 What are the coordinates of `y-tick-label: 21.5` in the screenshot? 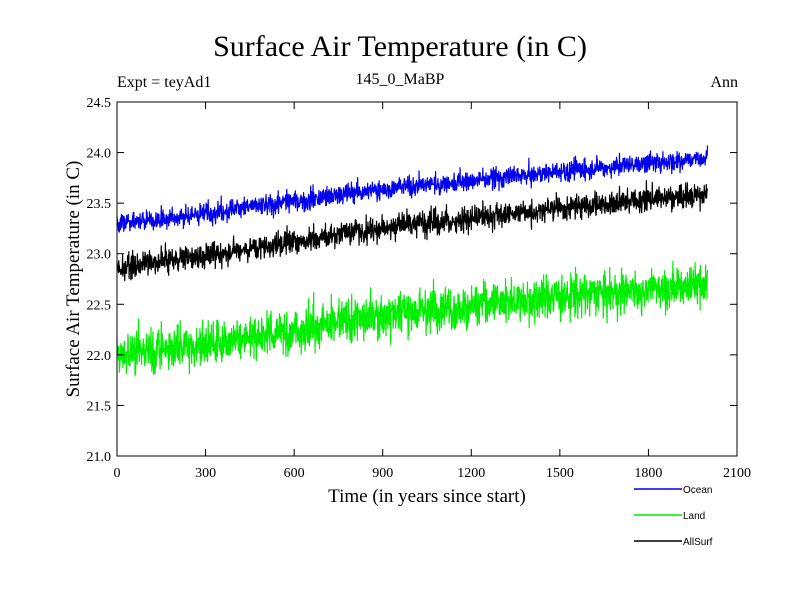 It's located at (99, 406).